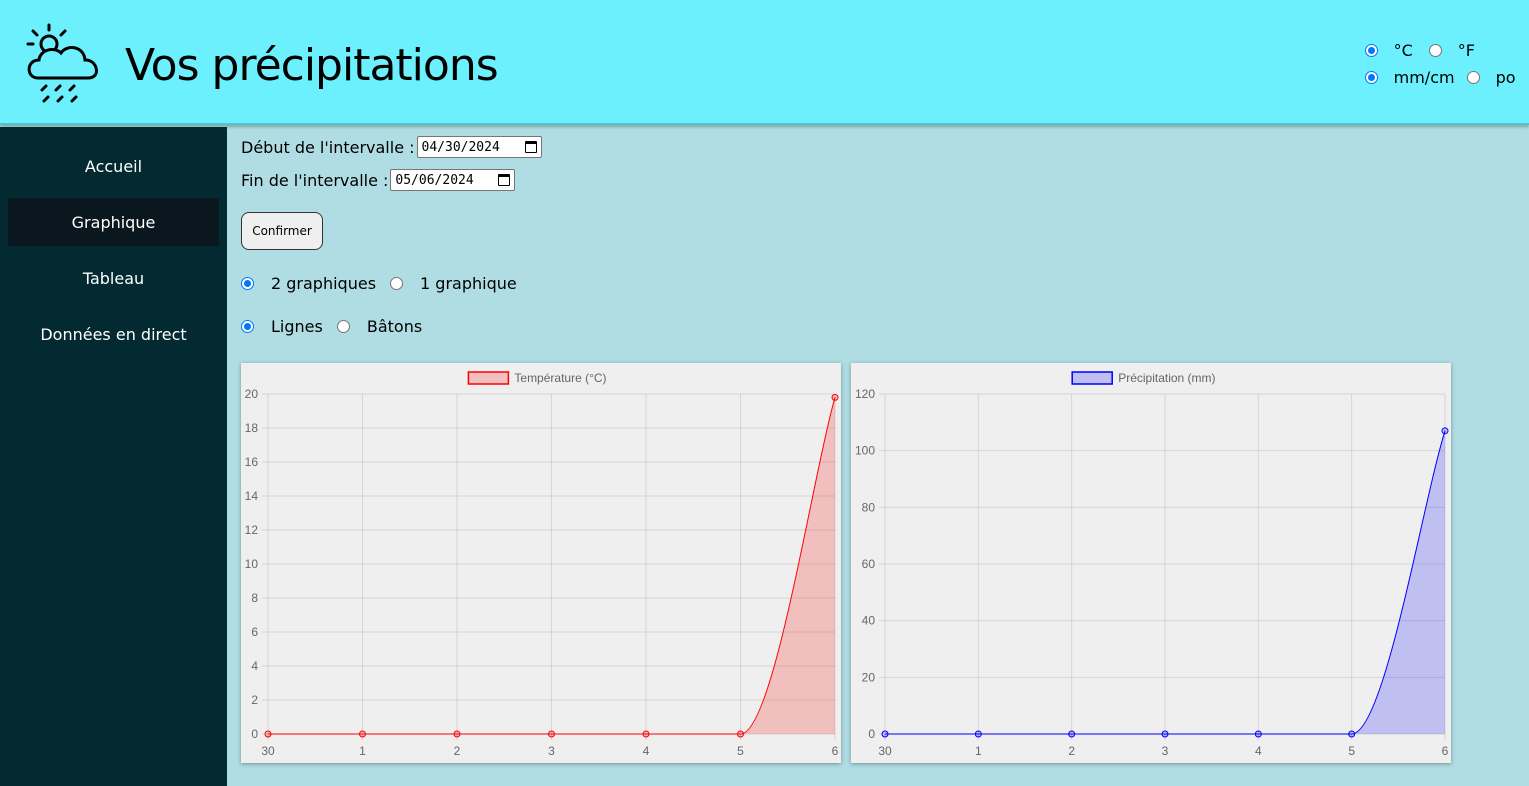 This screenshot has height=786, width=1529. What do you see at coordinates (869, 564) in the screenshot?
I see `y-tick-label: 60` at bounding box center [869, 564].